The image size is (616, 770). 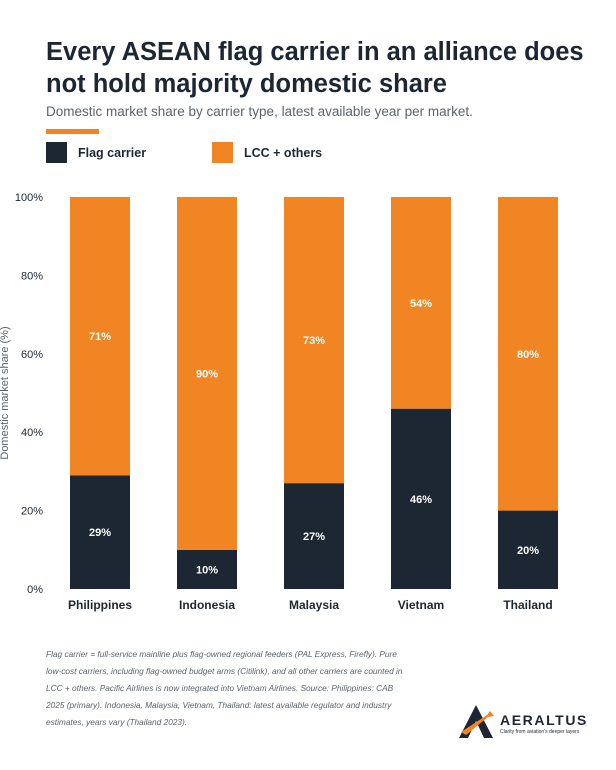 I want to click on x-tick-label-malaysia: Malaysia, so click(x=314, y=605).